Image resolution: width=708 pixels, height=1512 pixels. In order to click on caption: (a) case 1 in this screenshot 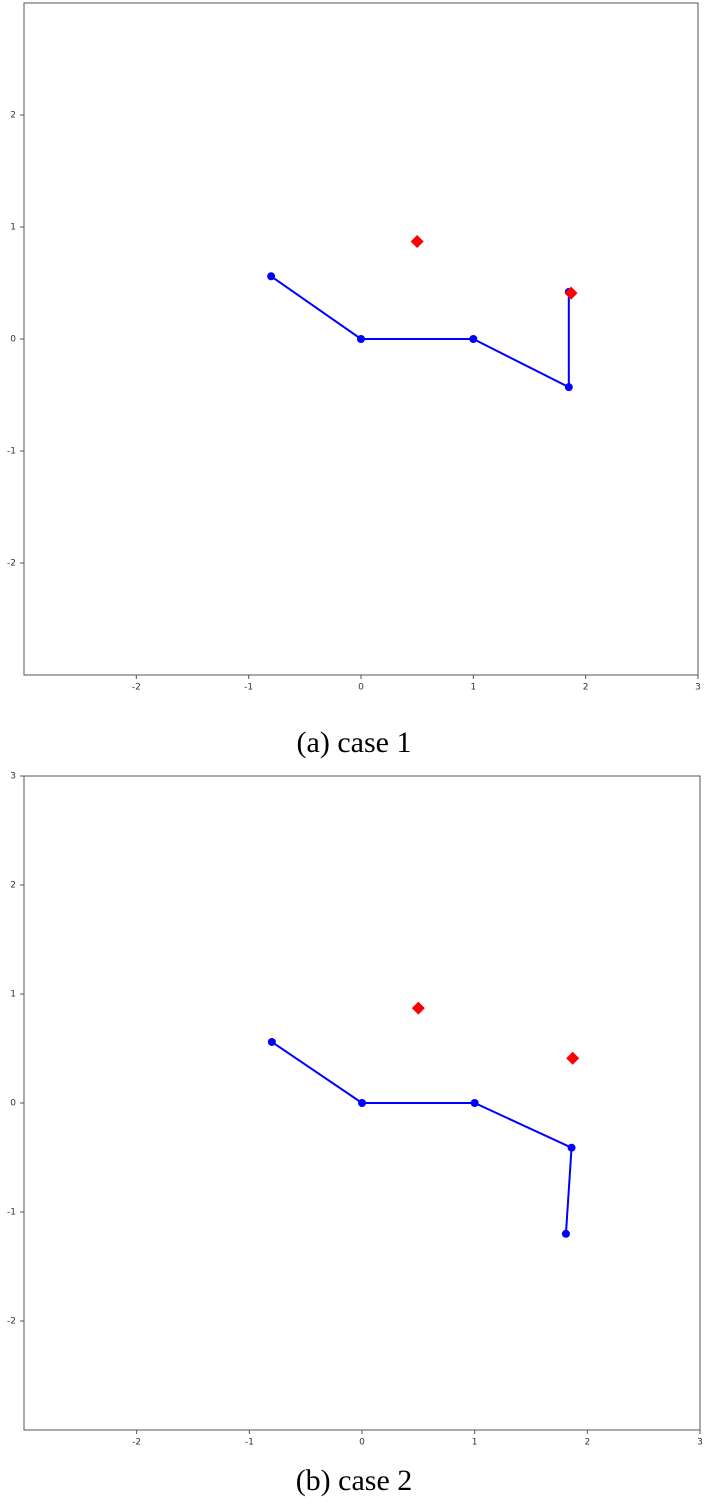, I will do `click(354, 742)`.